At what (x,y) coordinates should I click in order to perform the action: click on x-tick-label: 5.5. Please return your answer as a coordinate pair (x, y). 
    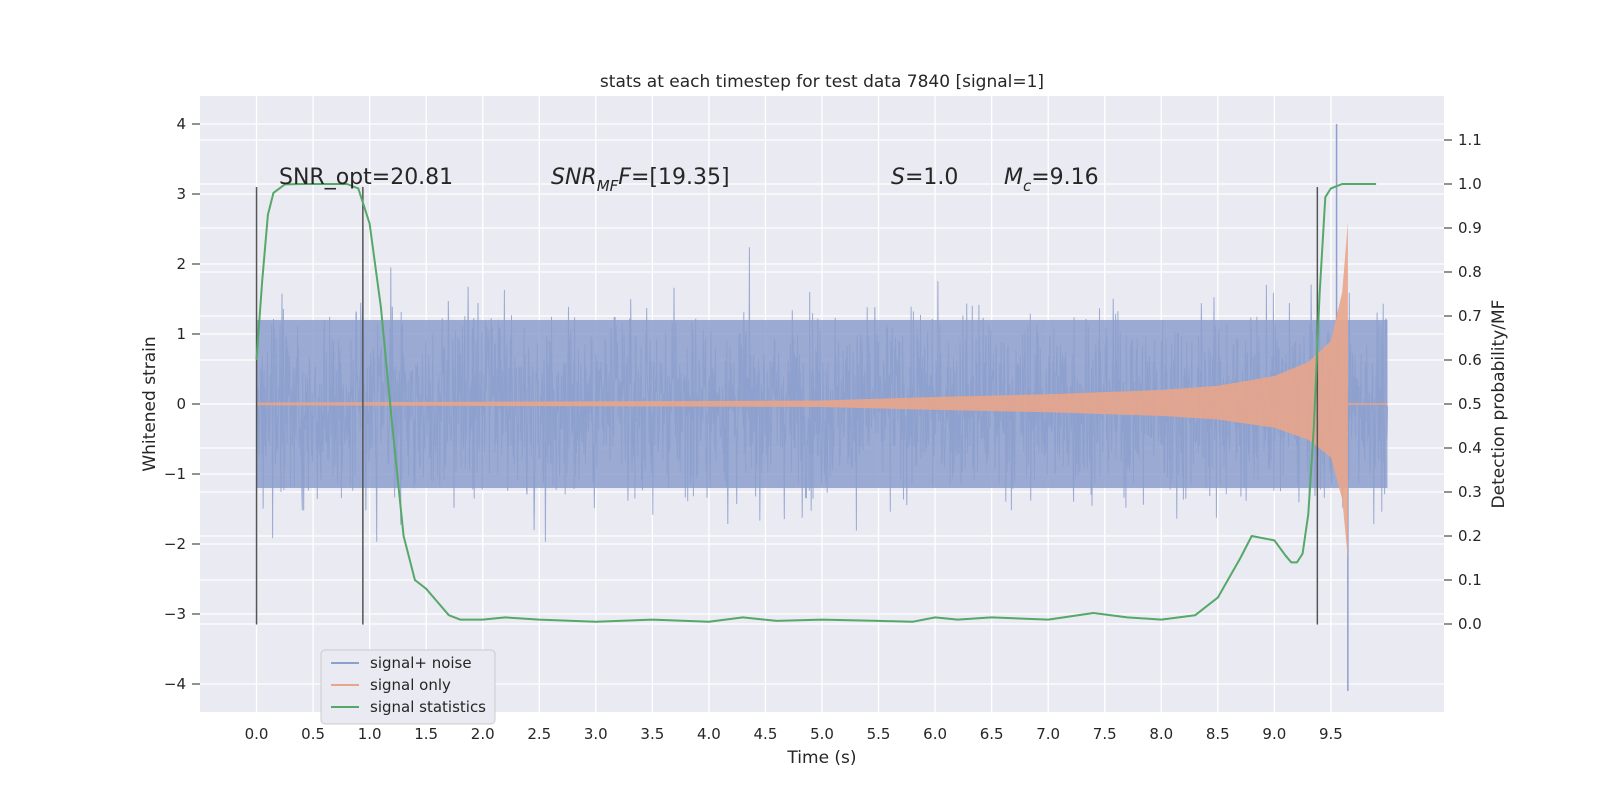
    Looking at the image, I should click on (879, 734).